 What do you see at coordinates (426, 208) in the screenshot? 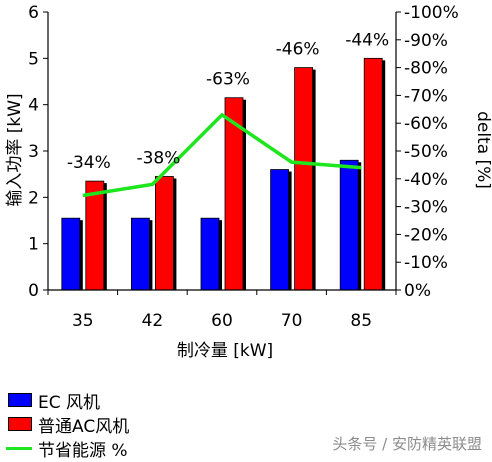
I see `y2-tick-label: -30%` at bounding box center [426, 208].